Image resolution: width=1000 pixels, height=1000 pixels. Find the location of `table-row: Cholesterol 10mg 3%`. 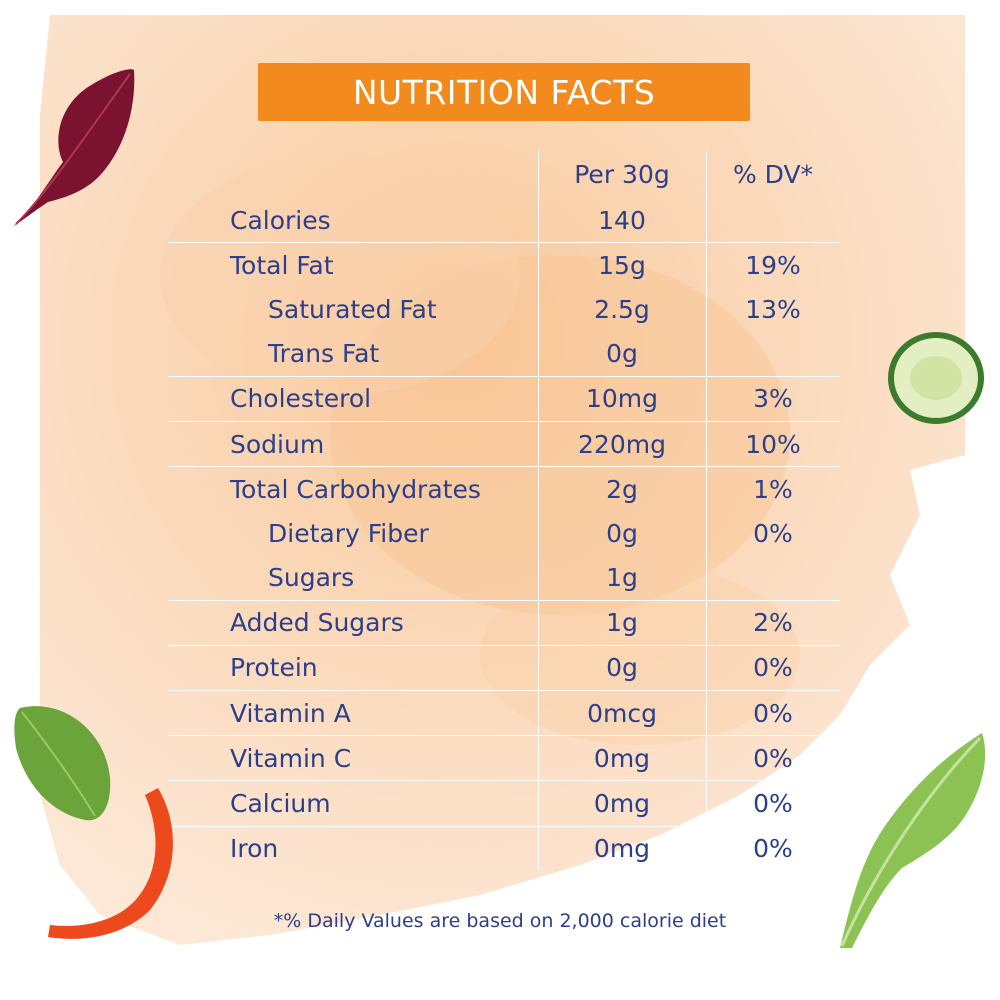

table-row: Cholesterol 10mg 3% is located at coordinates (504, 398).